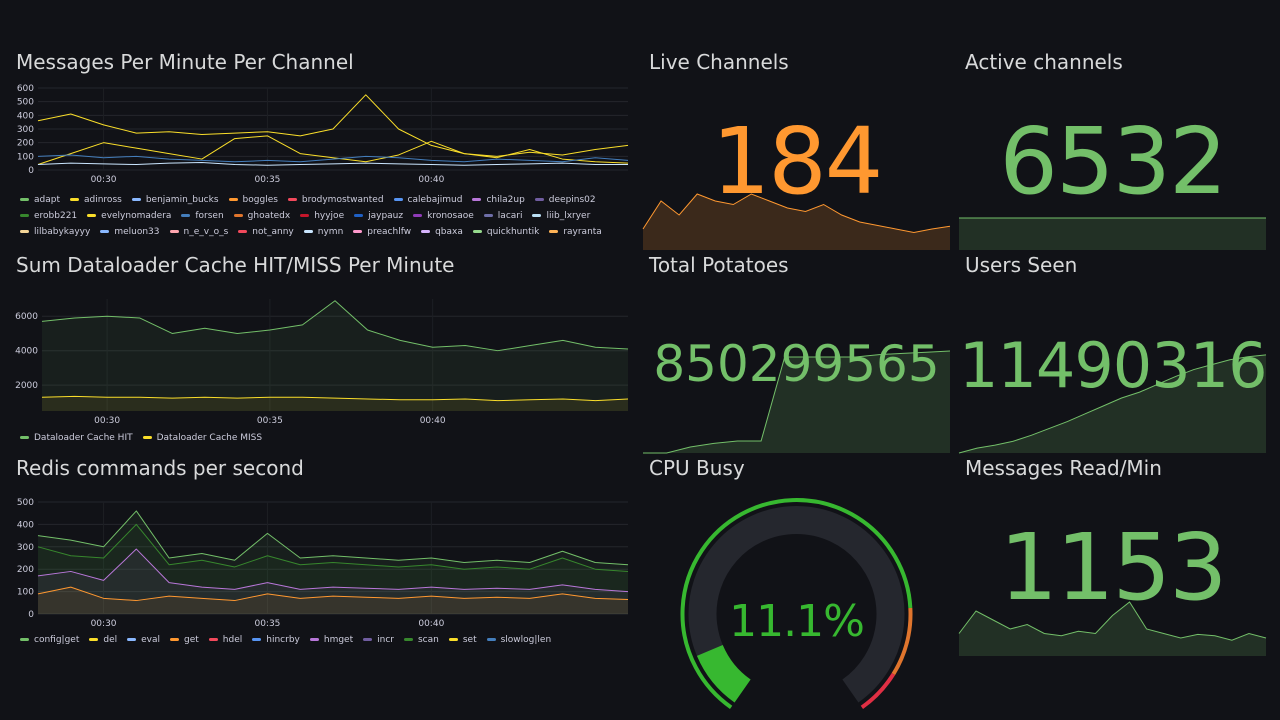 The width and height of the screenshot is (1280, 720). What do you see at coordinates (378, 216) in the screenshot?
I see `legend-item: jaypauz` at bounding box center [378, 216].